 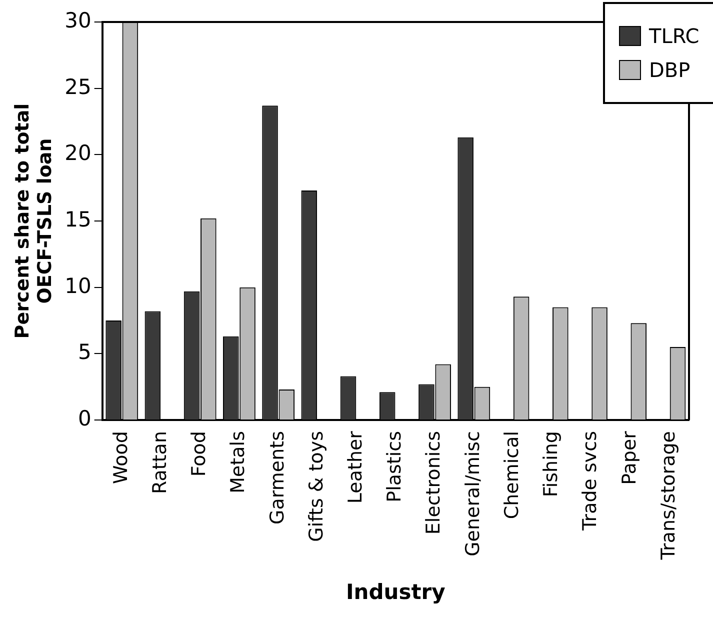 What do you see at coordinates (78, 286) in the screenshot?
I see `y-tick-label: 10` at bounding box center [78, 286].